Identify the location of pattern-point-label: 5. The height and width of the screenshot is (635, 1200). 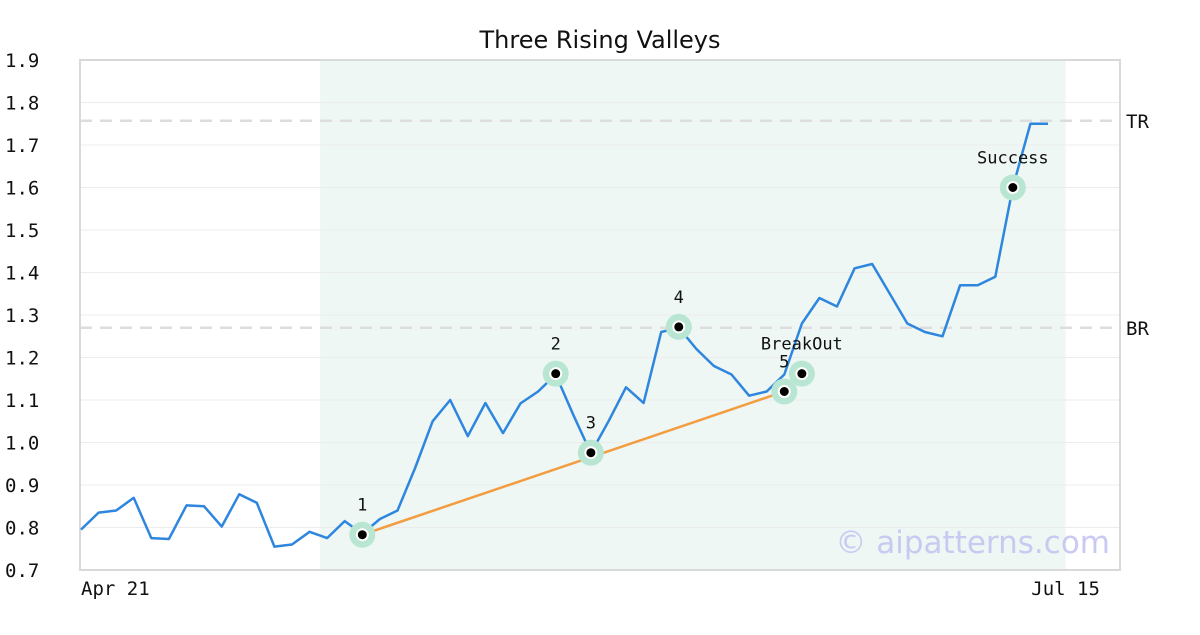
(784, 363).